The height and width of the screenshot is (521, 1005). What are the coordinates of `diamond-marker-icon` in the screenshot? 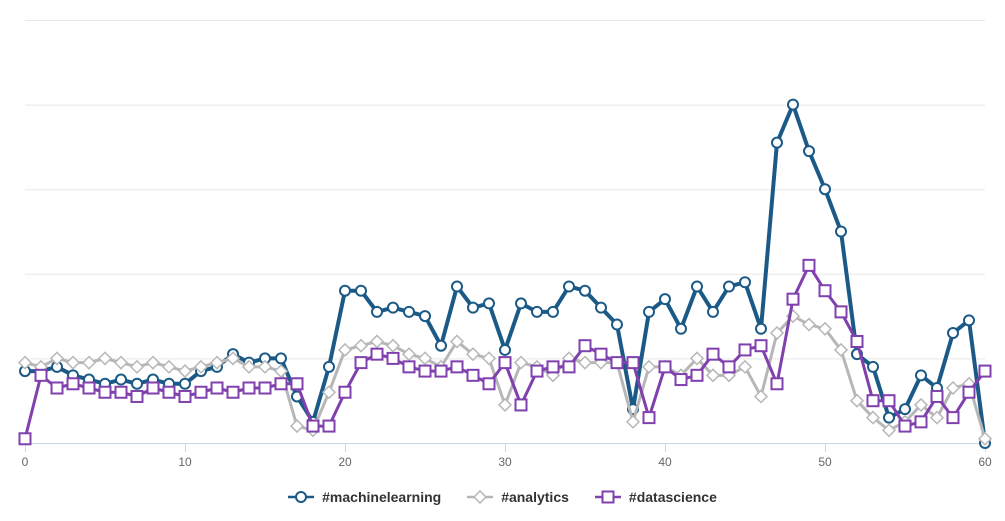 It's located at (480, 497).